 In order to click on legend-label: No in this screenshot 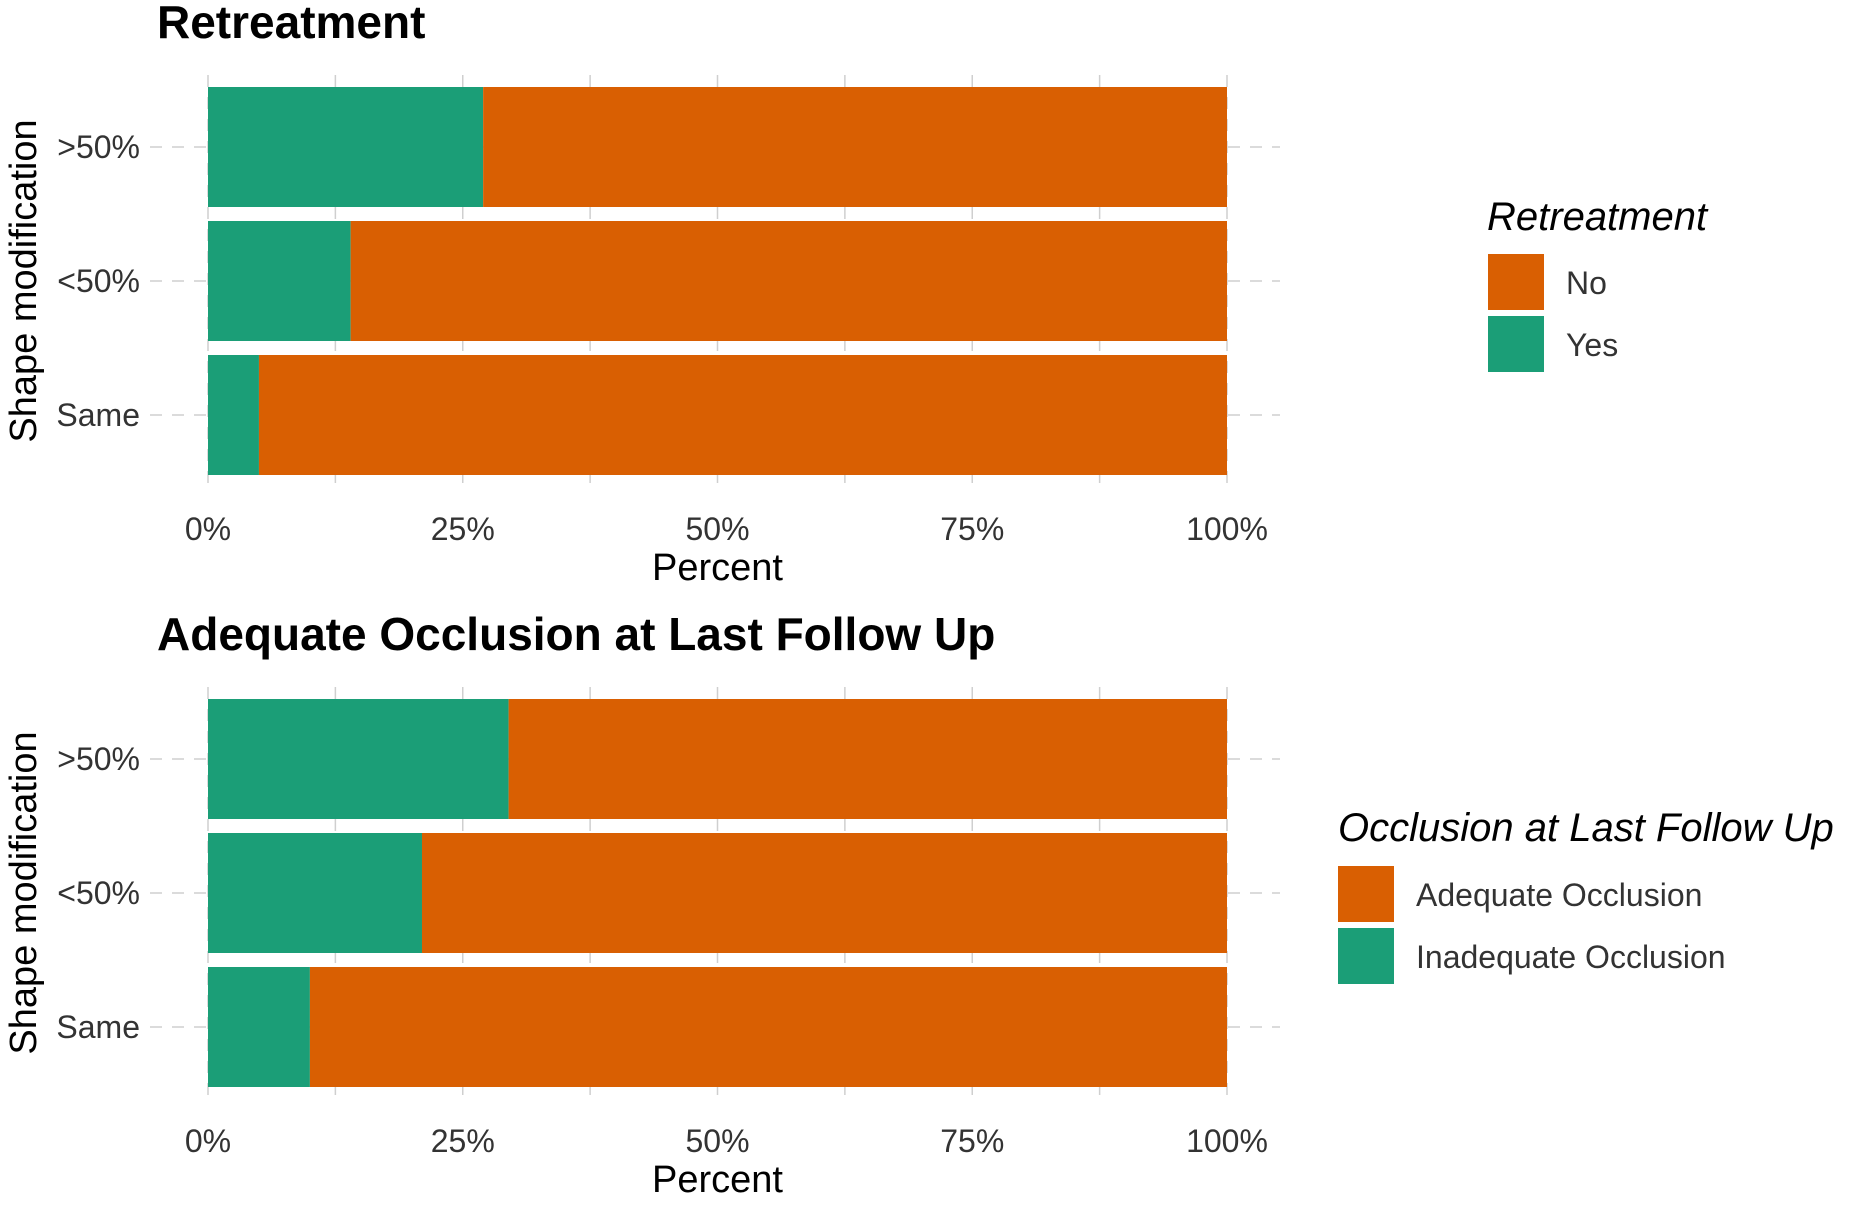, I will do `click(1586, 283)`.